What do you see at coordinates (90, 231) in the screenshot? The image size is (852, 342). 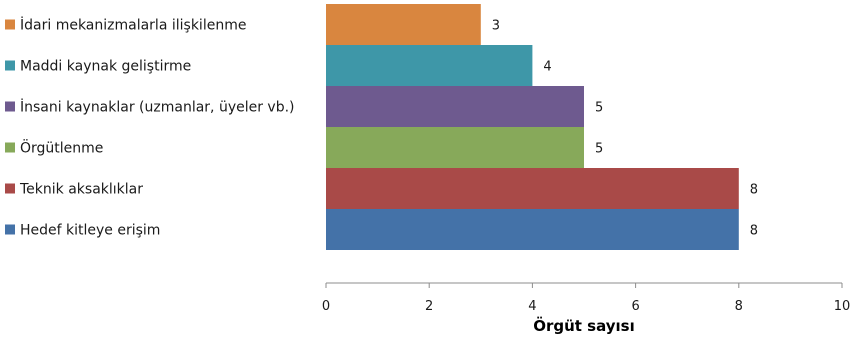 I see `legend-label-0: Hedef kitleye erişim` at bounding box center [90, 231].